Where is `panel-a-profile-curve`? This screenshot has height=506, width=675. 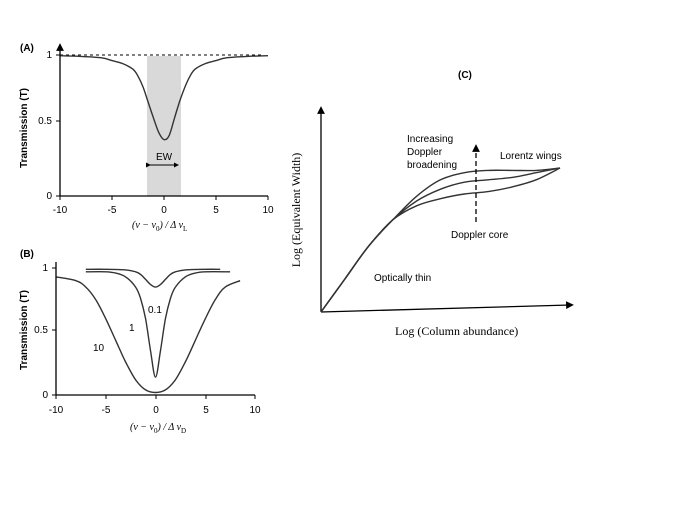
panel-a-profile-curve is located at coordinates (164, 98).